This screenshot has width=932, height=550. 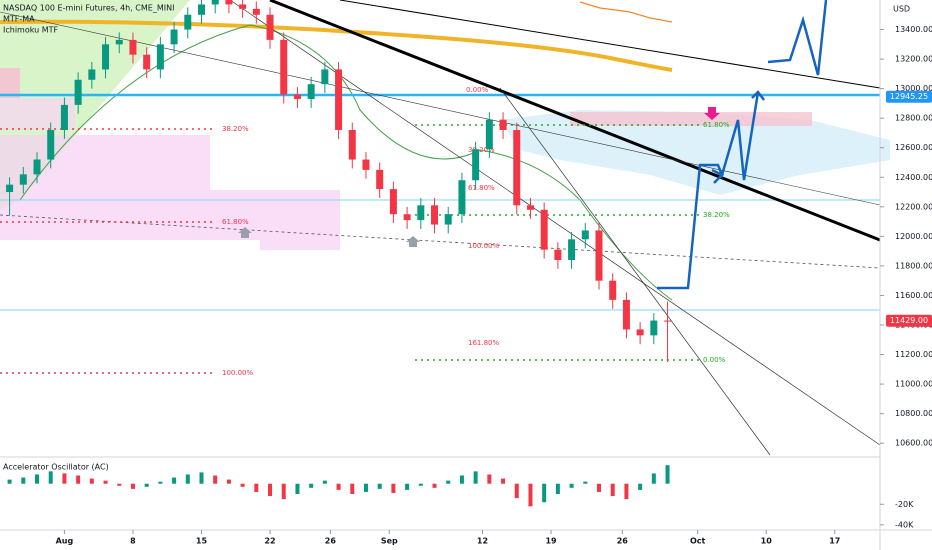 What do you see at coordinates (913, 29) in the screenshot?
I see `y-tick-label: 13400.00` at bounding box center [913, 29].